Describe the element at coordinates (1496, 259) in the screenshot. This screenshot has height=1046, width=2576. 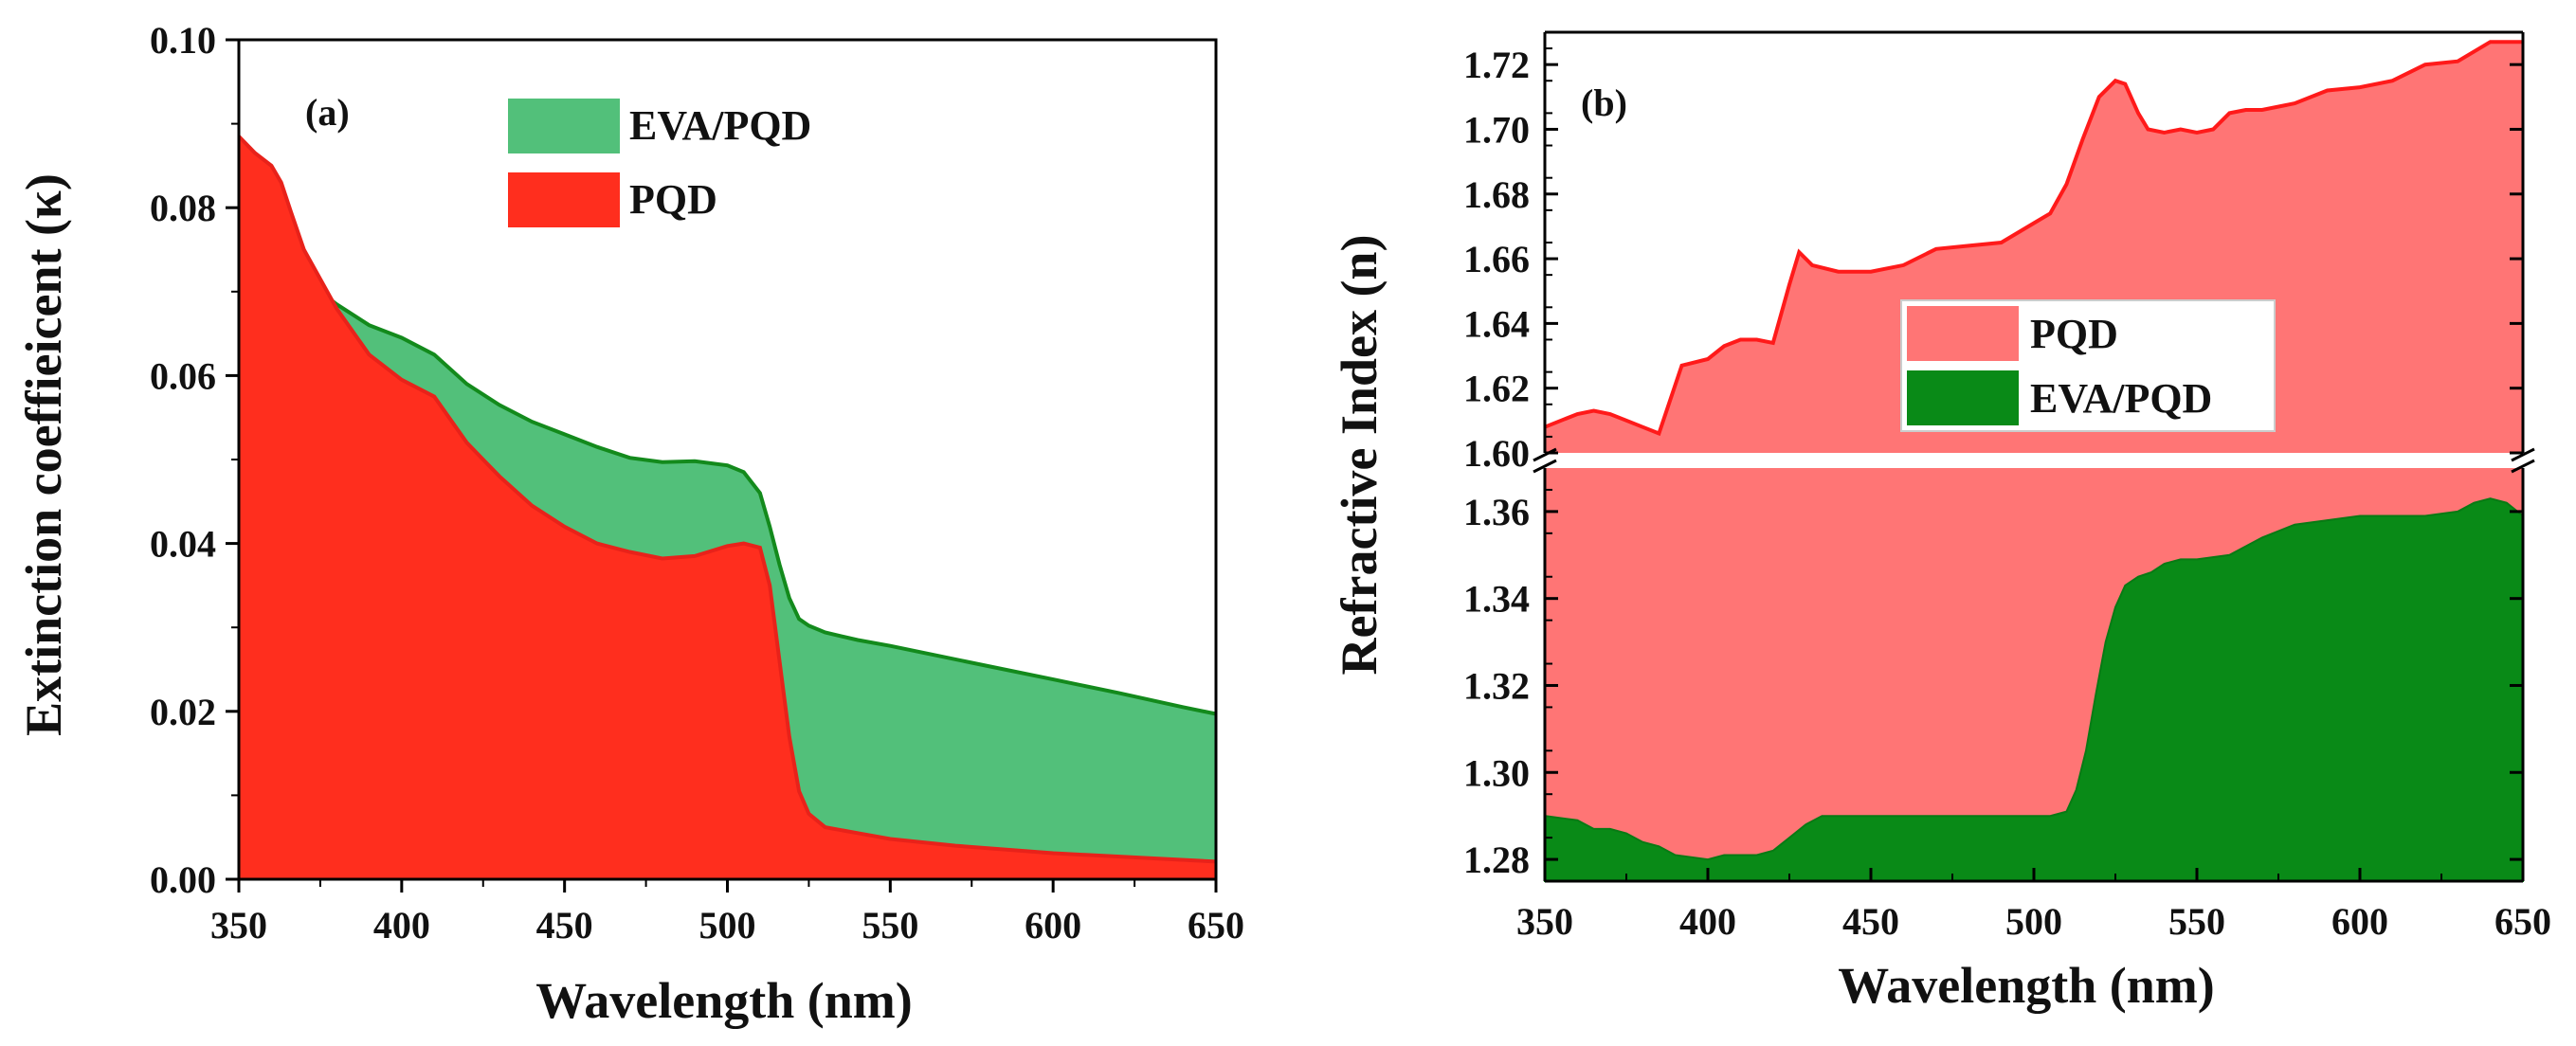
I see `y-tick-label-1.66: 1.66` at that location.